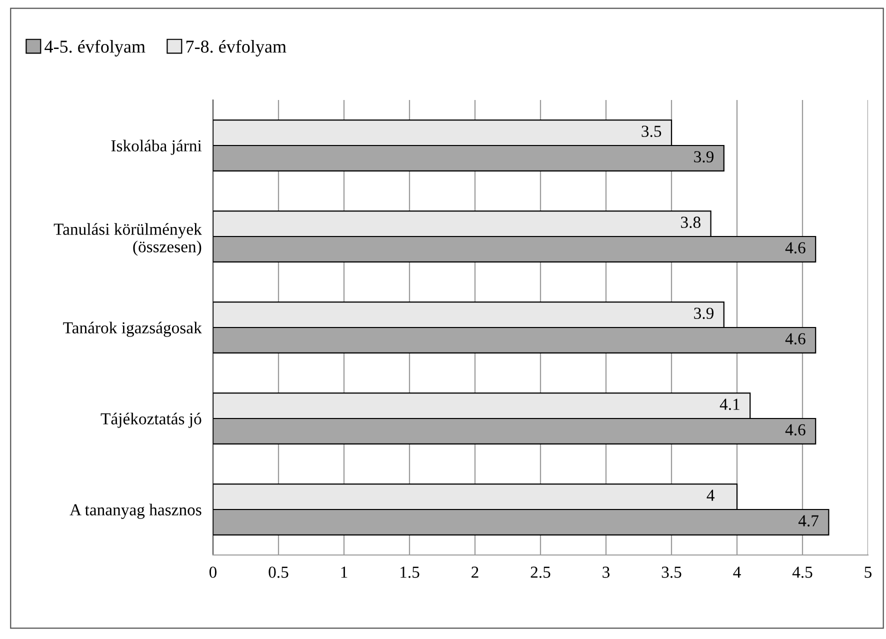 This screenshot has width=886, height=639. I want to click on x-tick-label: 2.5, so click(540, 572).